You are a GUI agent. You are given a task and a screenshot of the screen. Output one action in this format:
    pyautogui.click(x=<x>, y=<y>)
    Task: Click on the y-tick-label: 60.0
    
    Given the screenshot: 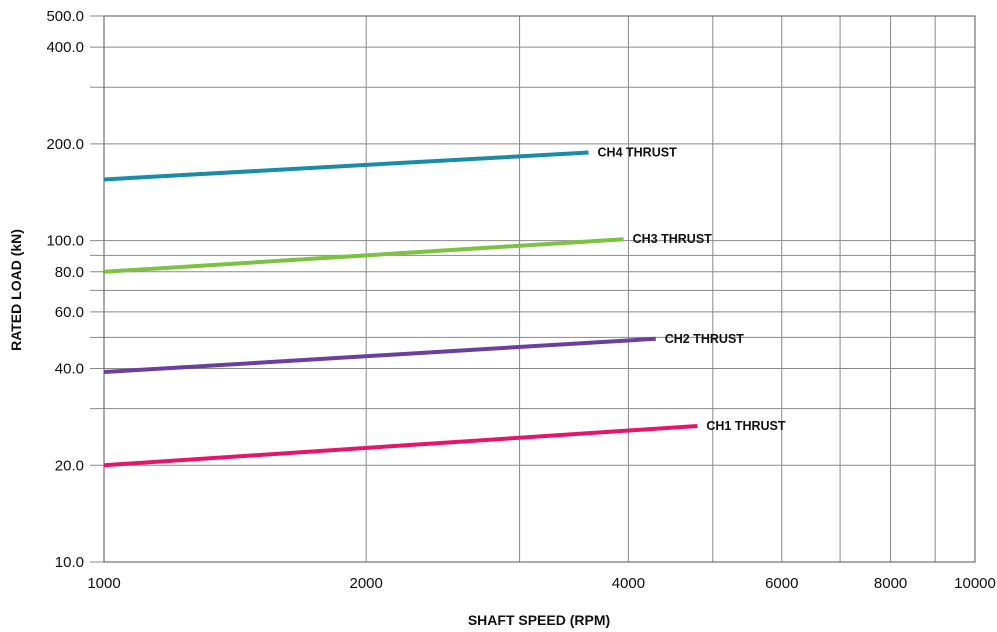 What is the action you would take?
    pyautogui.click(x=69, y=312)
    